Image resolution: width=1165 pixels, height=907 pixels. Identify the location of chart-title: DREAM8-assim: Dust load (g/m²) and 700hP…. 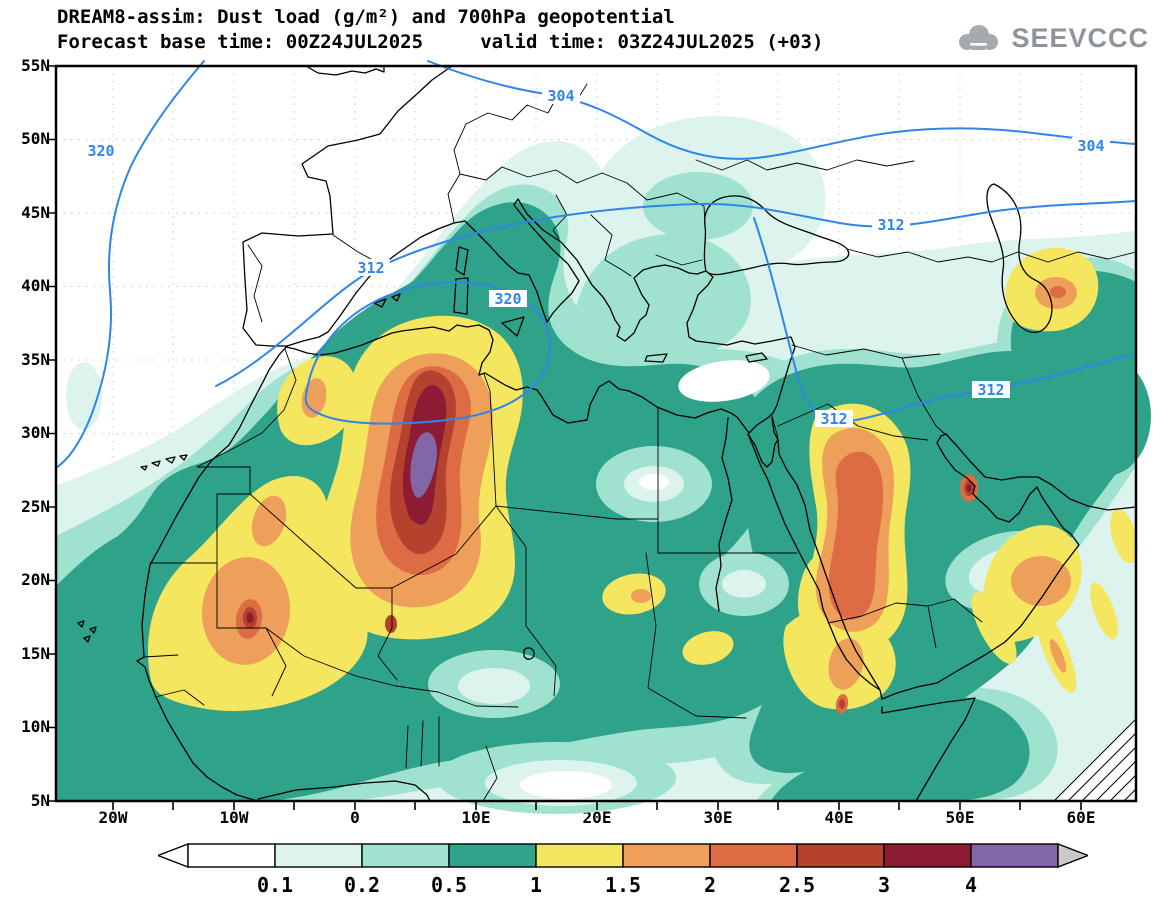
(366, 17).